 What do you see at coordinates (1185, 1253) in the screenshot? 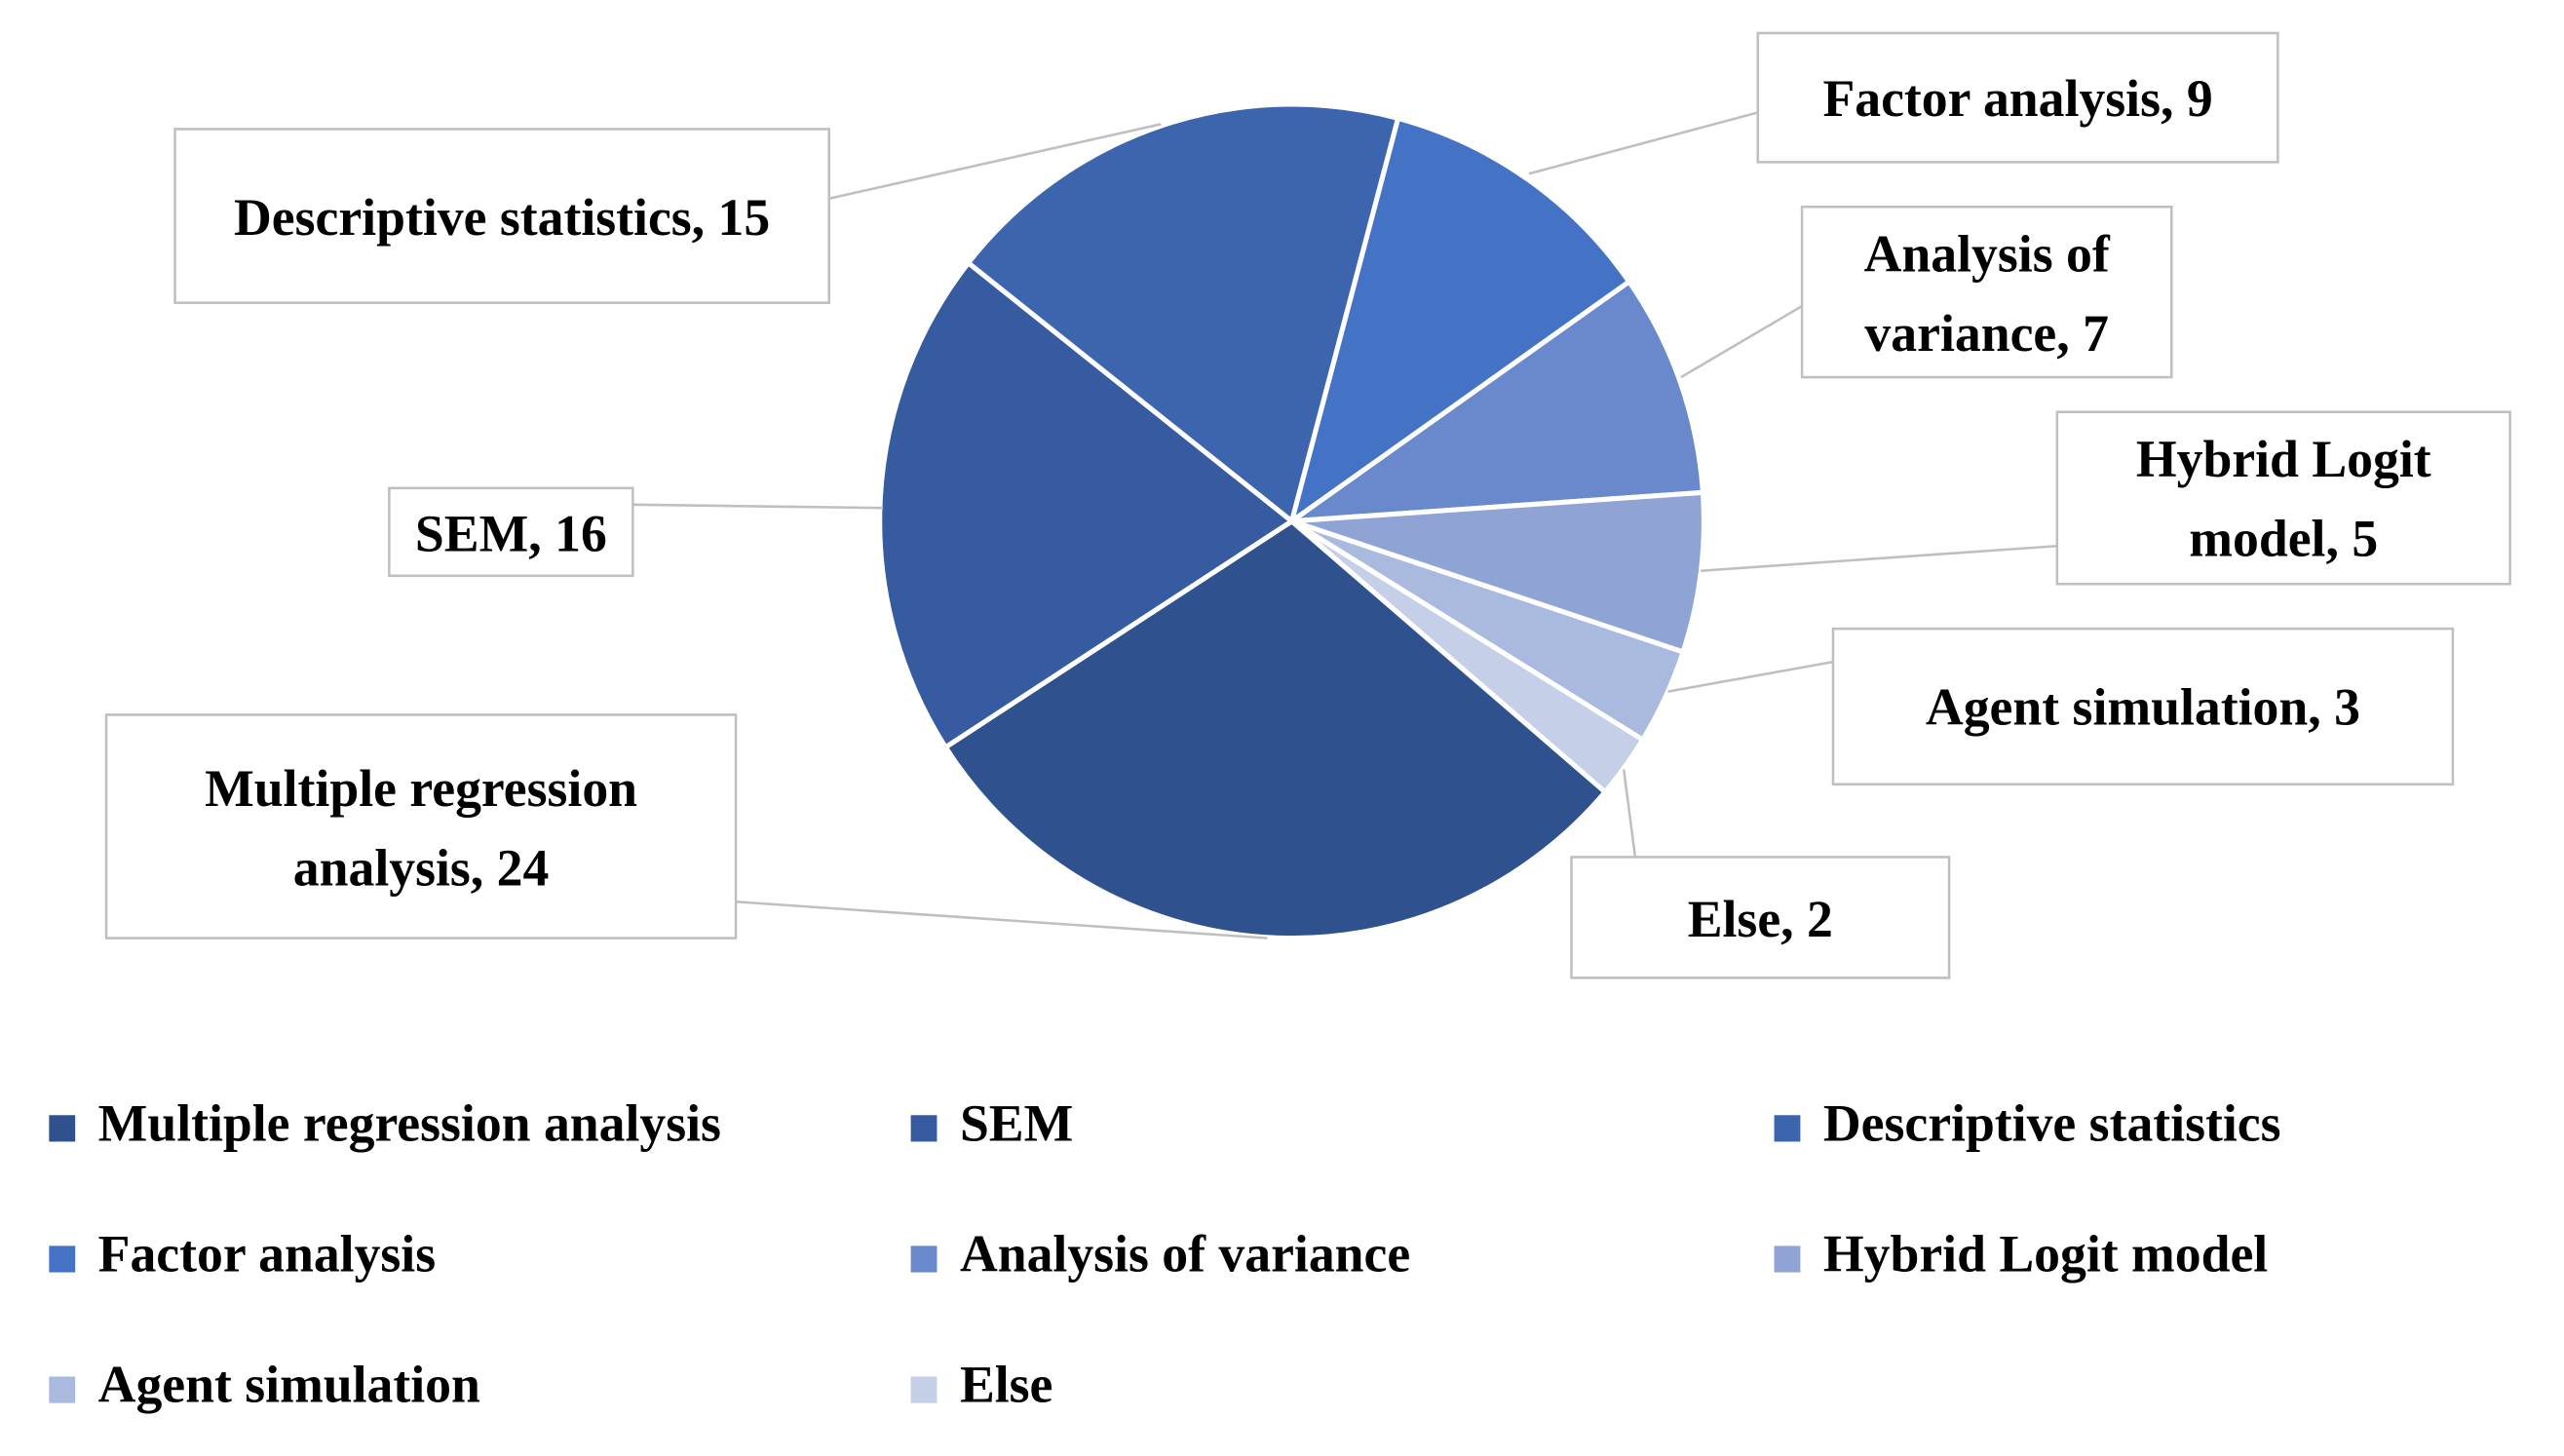
I see `legend-label: Analysis of variance` at bounding box center [1185, 1253].